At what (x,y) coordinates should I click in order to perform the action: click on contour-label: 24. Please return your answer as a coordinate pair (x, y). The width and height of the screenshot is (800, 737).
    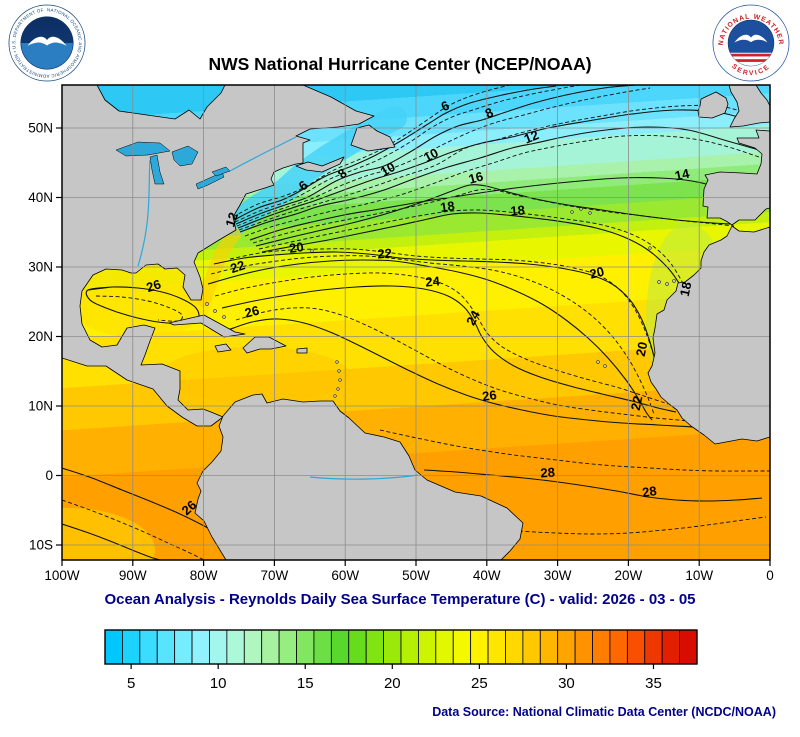
    Looking at the image, I should click on (433, 281).